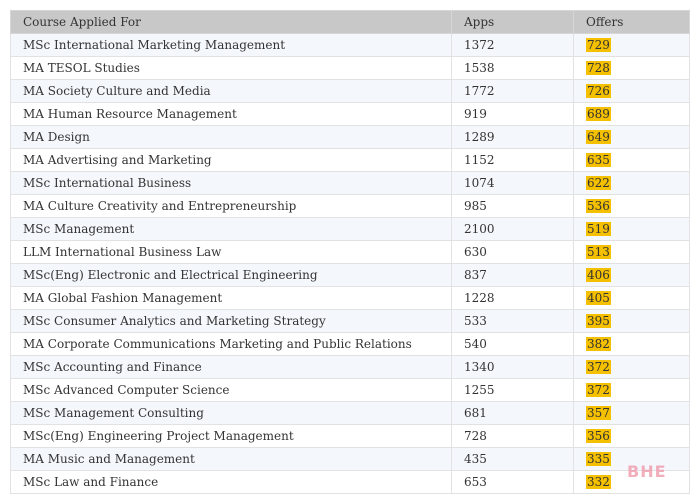  Describe the element at coordinates (598, 482) in the screenshot. I see `offers-highlight: 332` at that location.